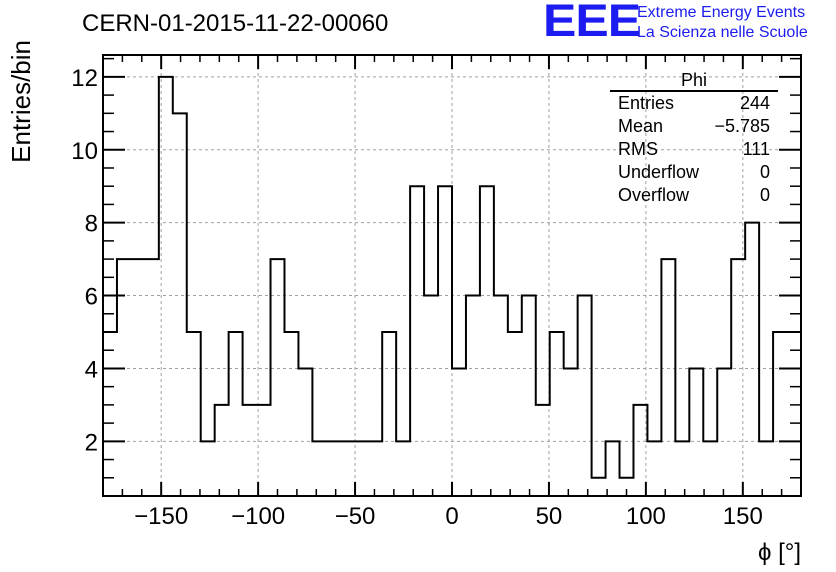 This screenshot has width=836, height=572. What do you see at coordinates (258, 516) in the screenshot?
I see `x-tick-label: −100` at bounding box center [258, 516].